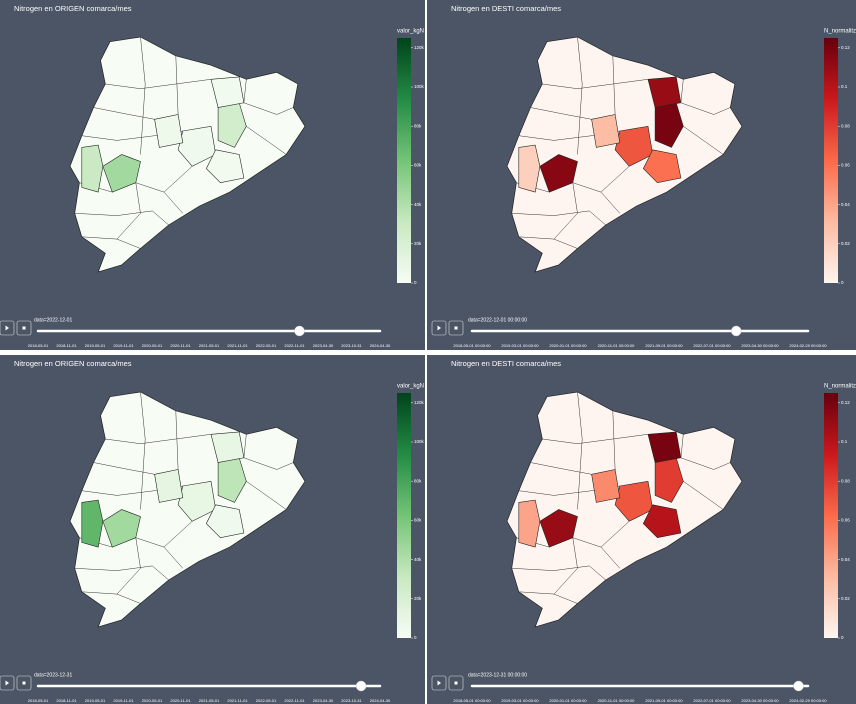 Image resolution: width=856 pixels, height=704 pixels. I want to click on slider-tick-label: 2024-04-30, so click(380, 345).